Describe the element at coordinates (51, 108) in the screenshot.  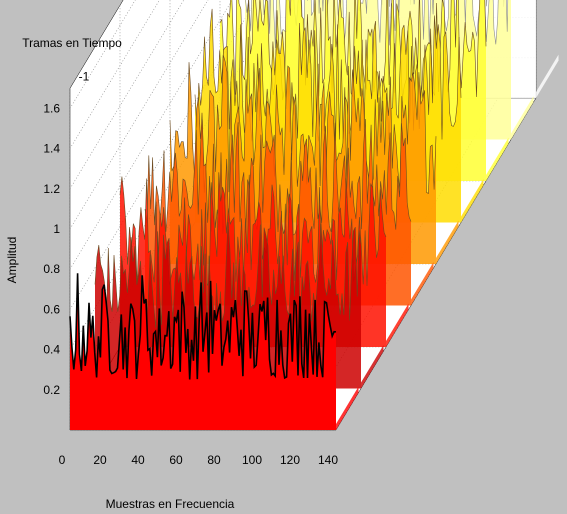
I see `y-tick-label: 1.6` at that location.